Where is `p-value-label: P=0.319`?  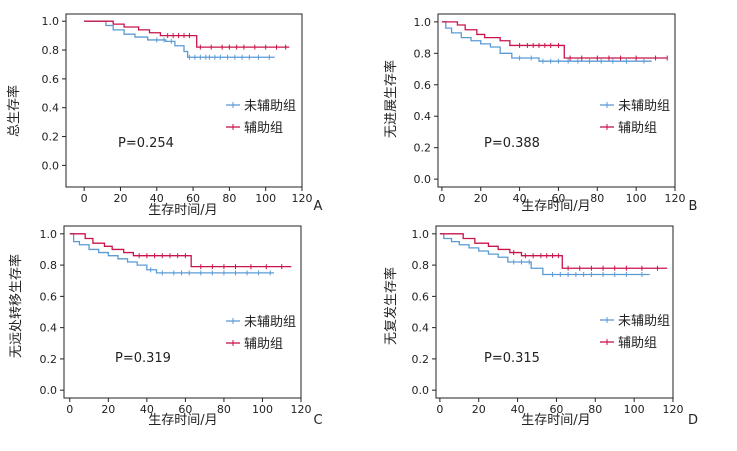
p-value-label: P=0.319 is located at coordinates (143, 358).